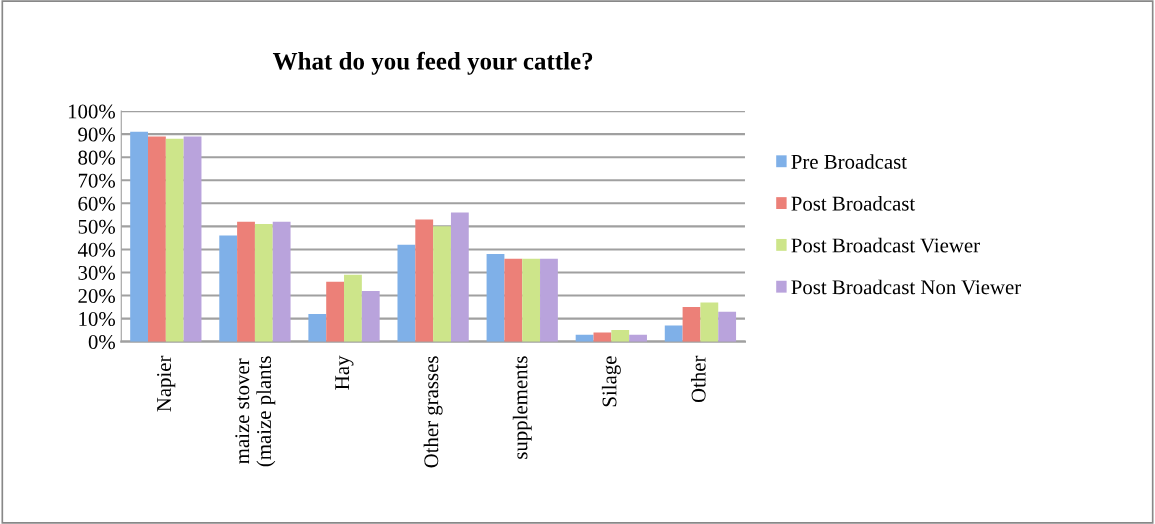  Describe the element at coordinates (906, 287) in the screenshot. I see `legend-label: Post Broadcast Non Viewer` at that location.